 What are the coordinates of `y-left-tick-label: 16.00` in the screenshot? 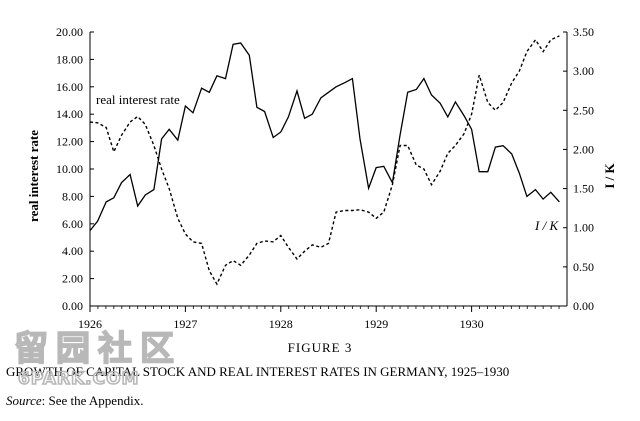 It's located at (69, 87).